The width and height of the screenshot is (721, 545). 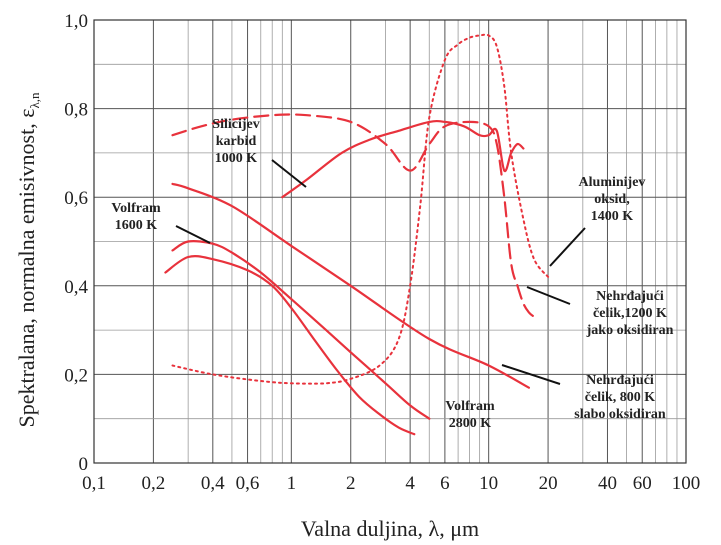 I want to click on series-line-volfram-1600k, so click(x=301, y=330).